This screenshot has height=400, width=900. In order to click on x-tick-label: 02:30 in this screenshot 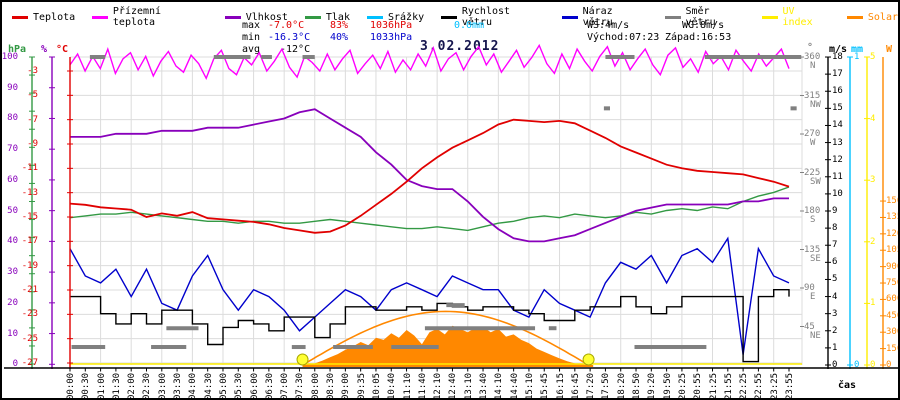, I will do `click(147, 386)`.